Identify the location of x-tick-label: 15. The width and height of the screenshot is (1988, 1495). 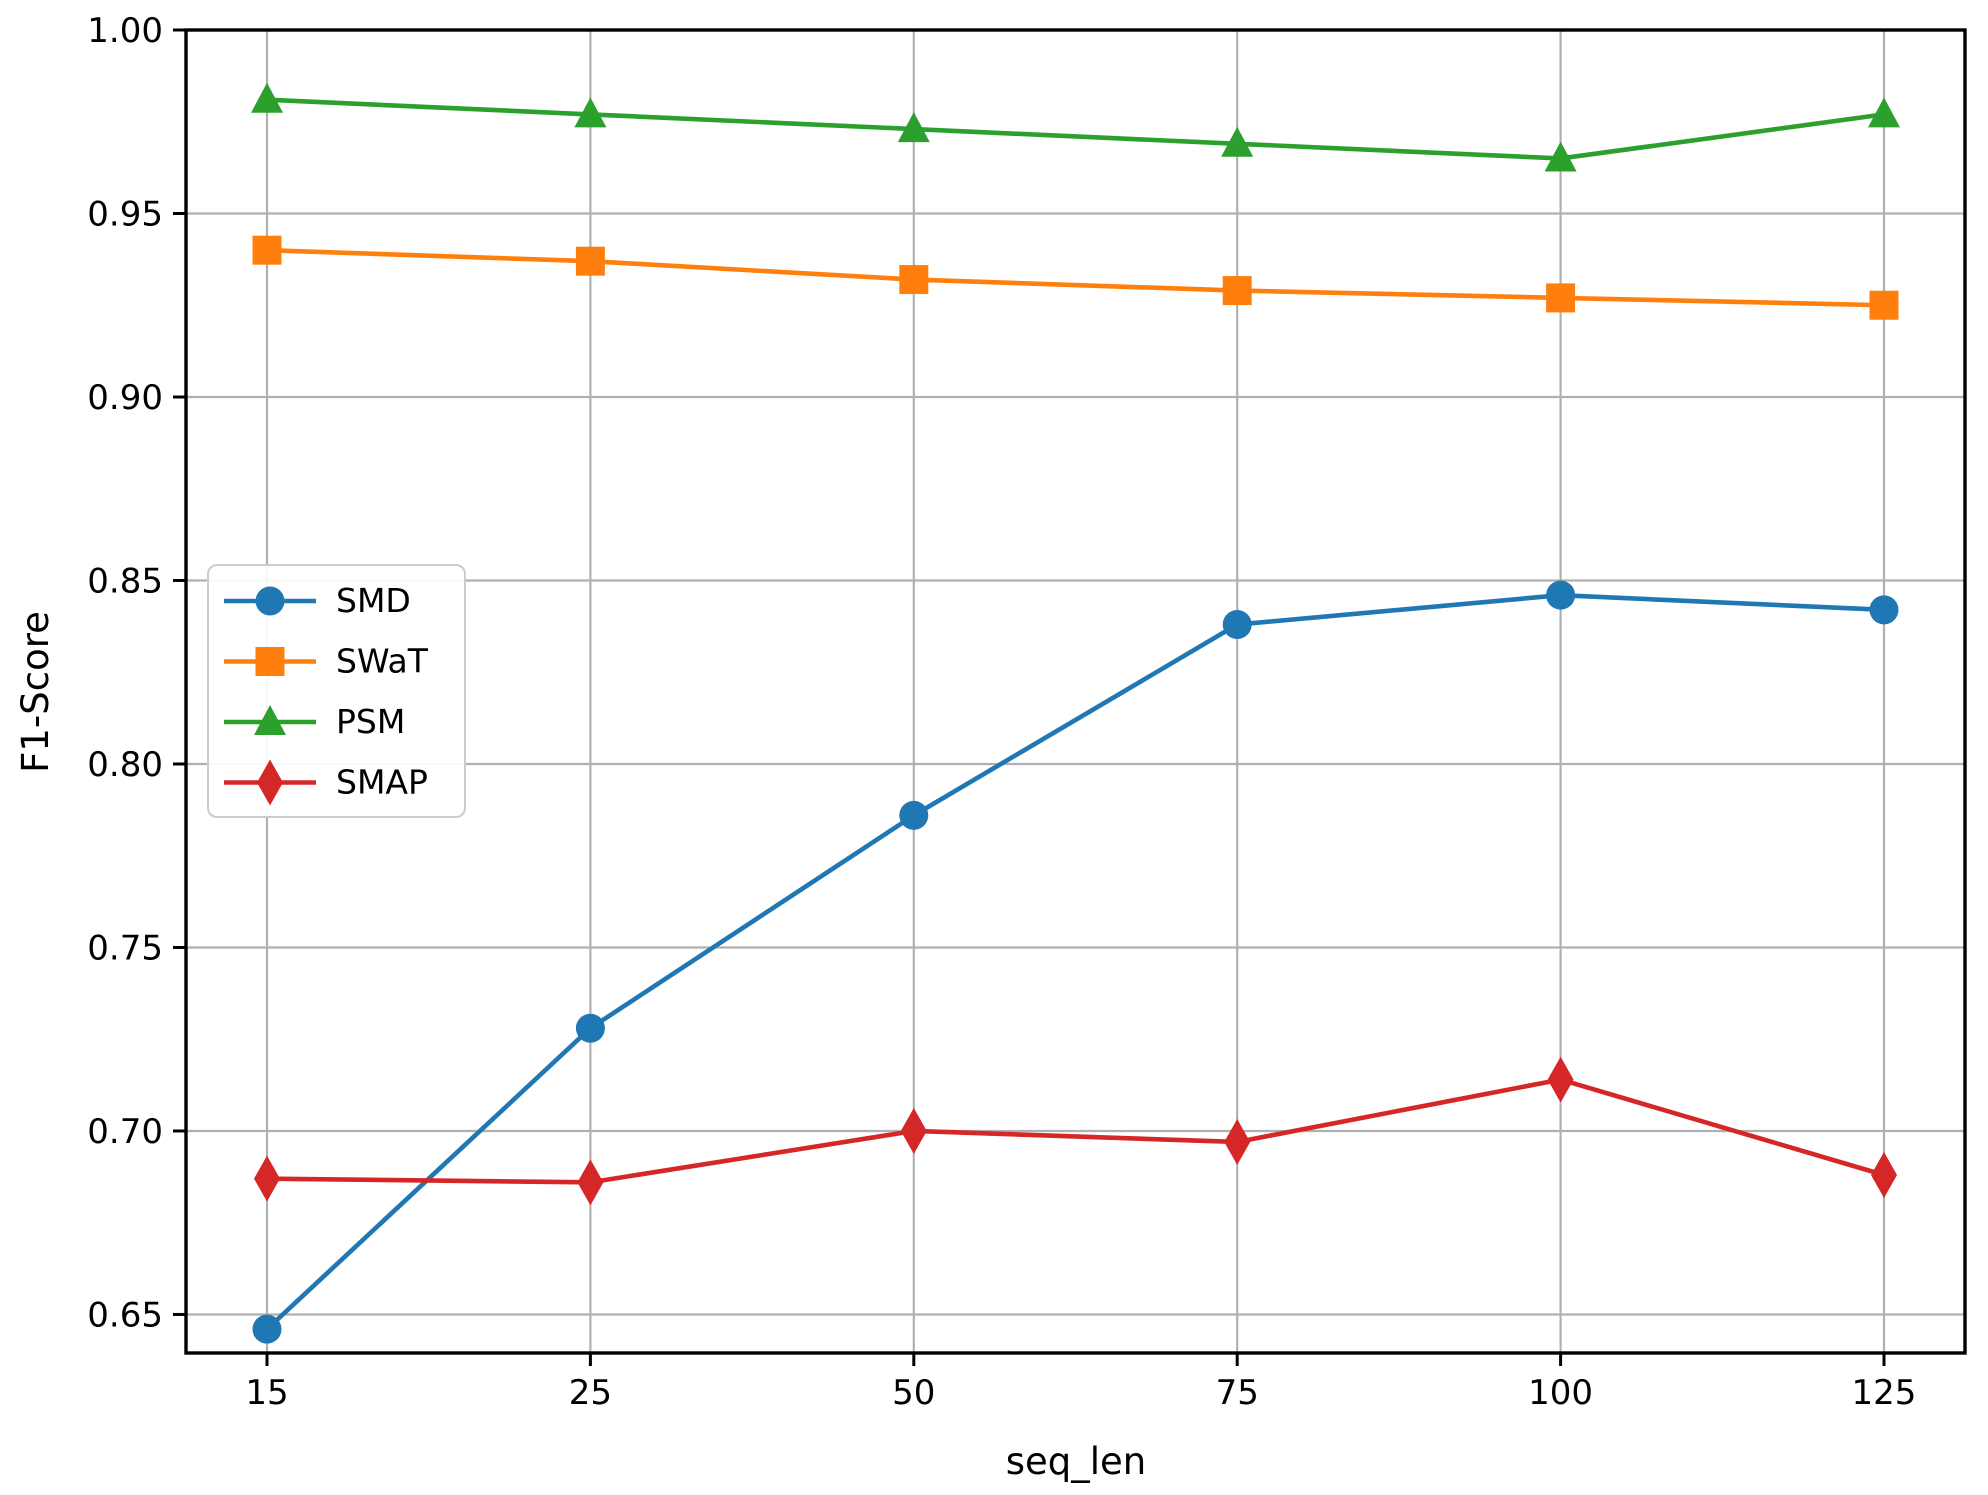
(266, 1393).